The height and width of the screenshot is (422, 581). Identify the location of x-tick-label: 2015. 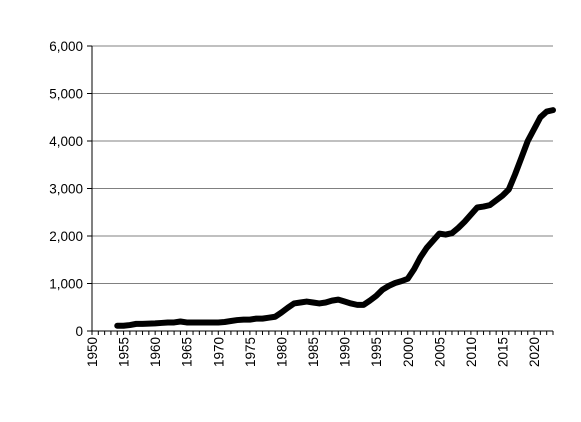
(502, 352).